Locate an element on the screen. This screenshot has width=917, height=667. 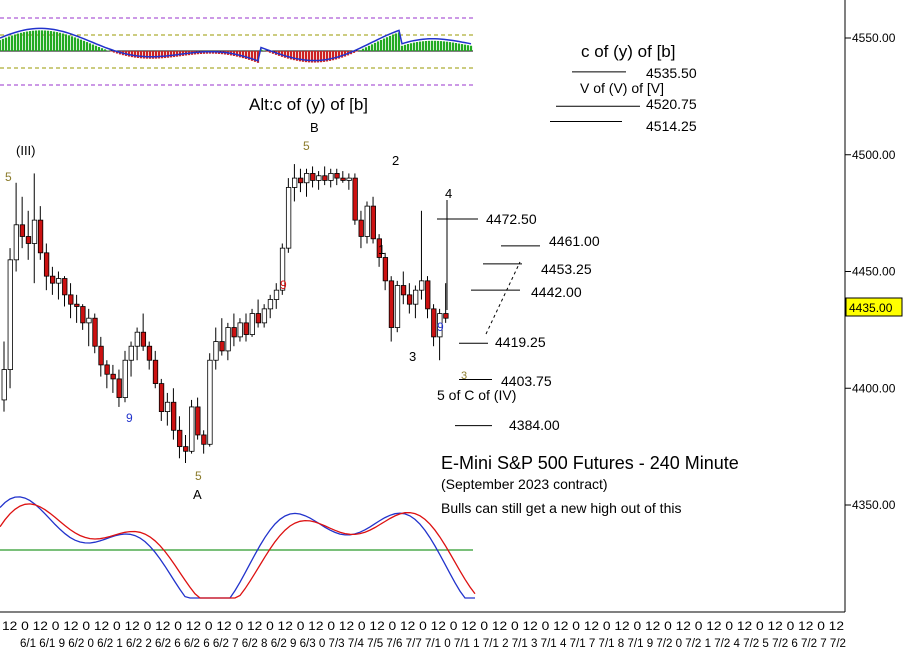
y-tick-label: 4550.00 is located at coordinates (874, 38).